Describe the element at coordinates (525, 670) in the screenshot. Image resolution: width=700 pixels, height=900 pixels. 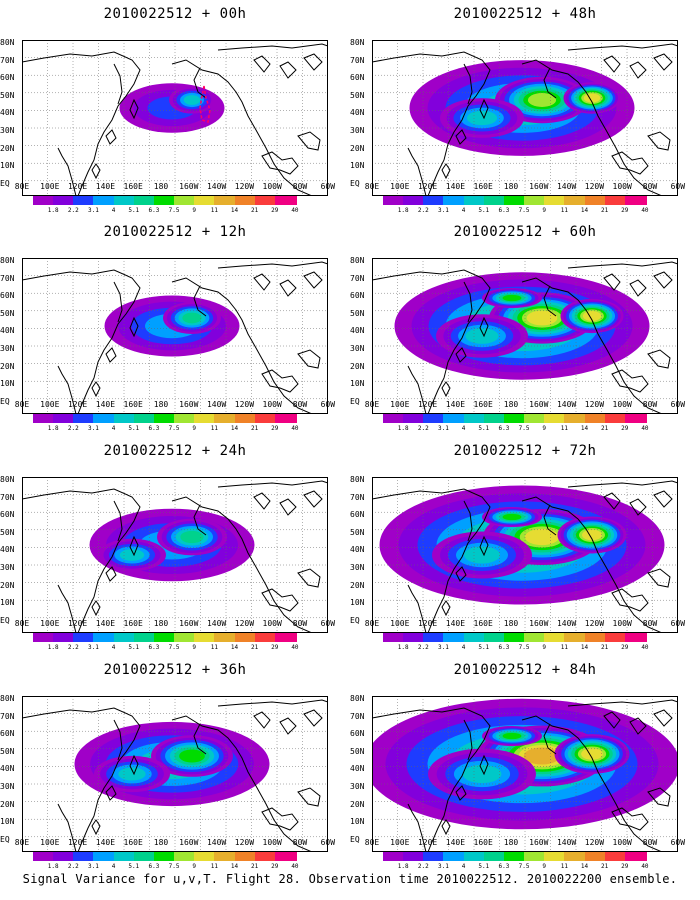
I see `panel-title: 2010022512 + 84h` at that location.